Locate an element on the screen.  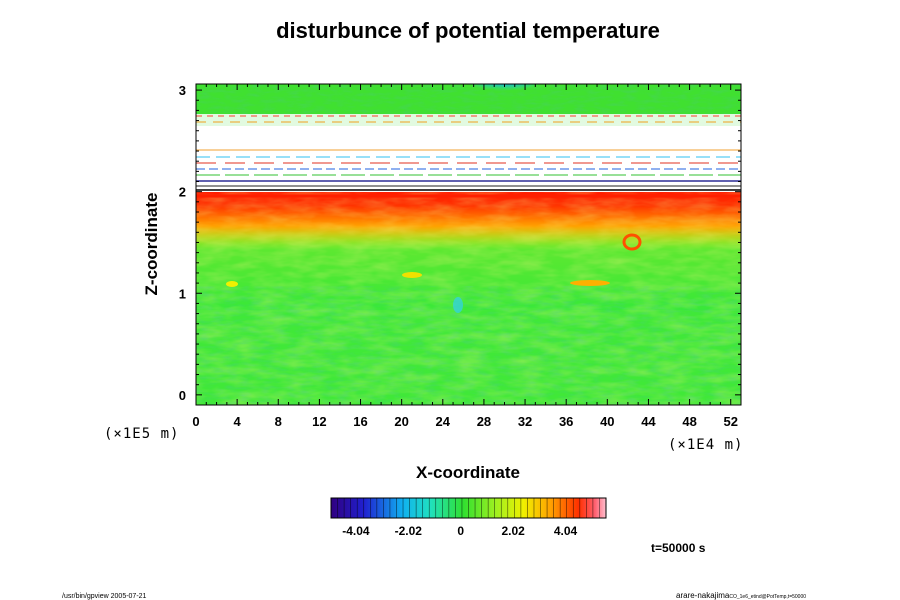
x-tick-label: 52 is located at coordinates (730, 421).